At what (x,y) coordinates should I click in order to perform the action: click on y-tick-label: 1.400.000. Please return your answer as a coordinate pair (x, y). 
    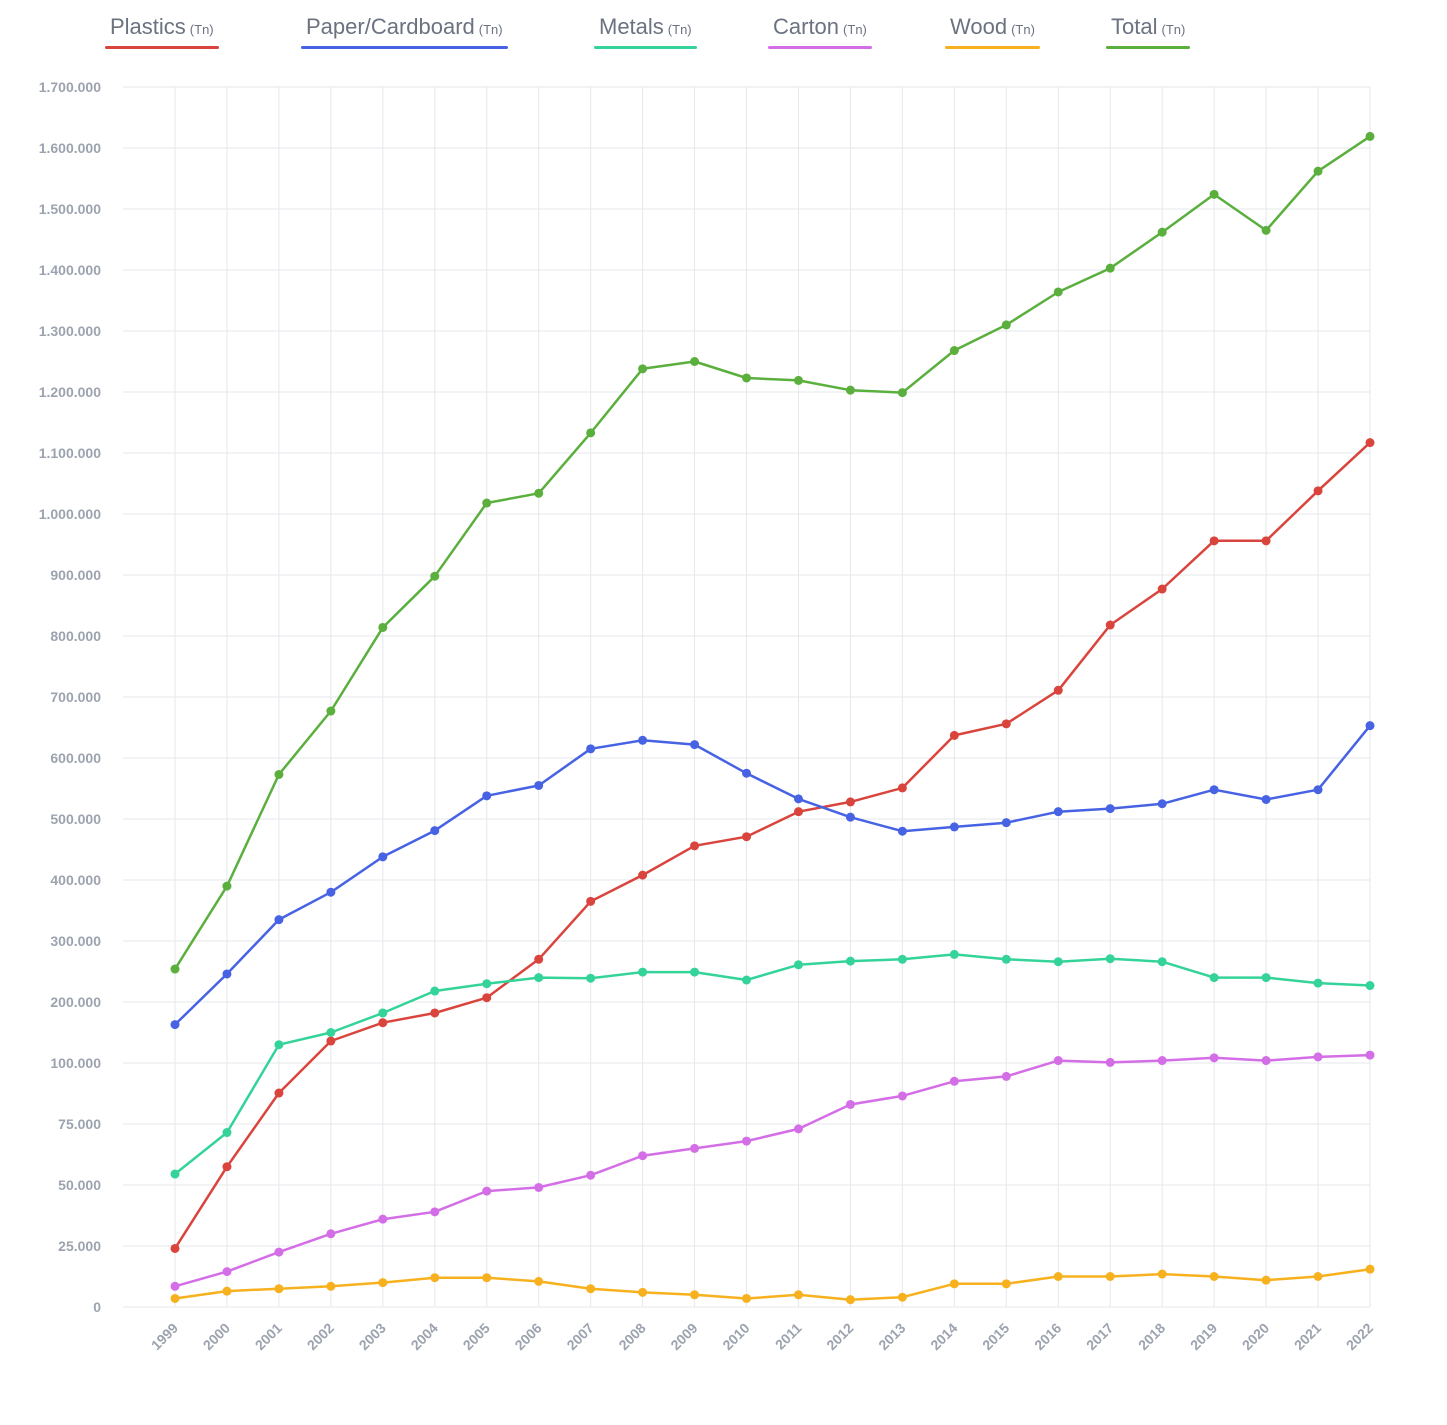
    Looking at the image, I should click on (70, 270).